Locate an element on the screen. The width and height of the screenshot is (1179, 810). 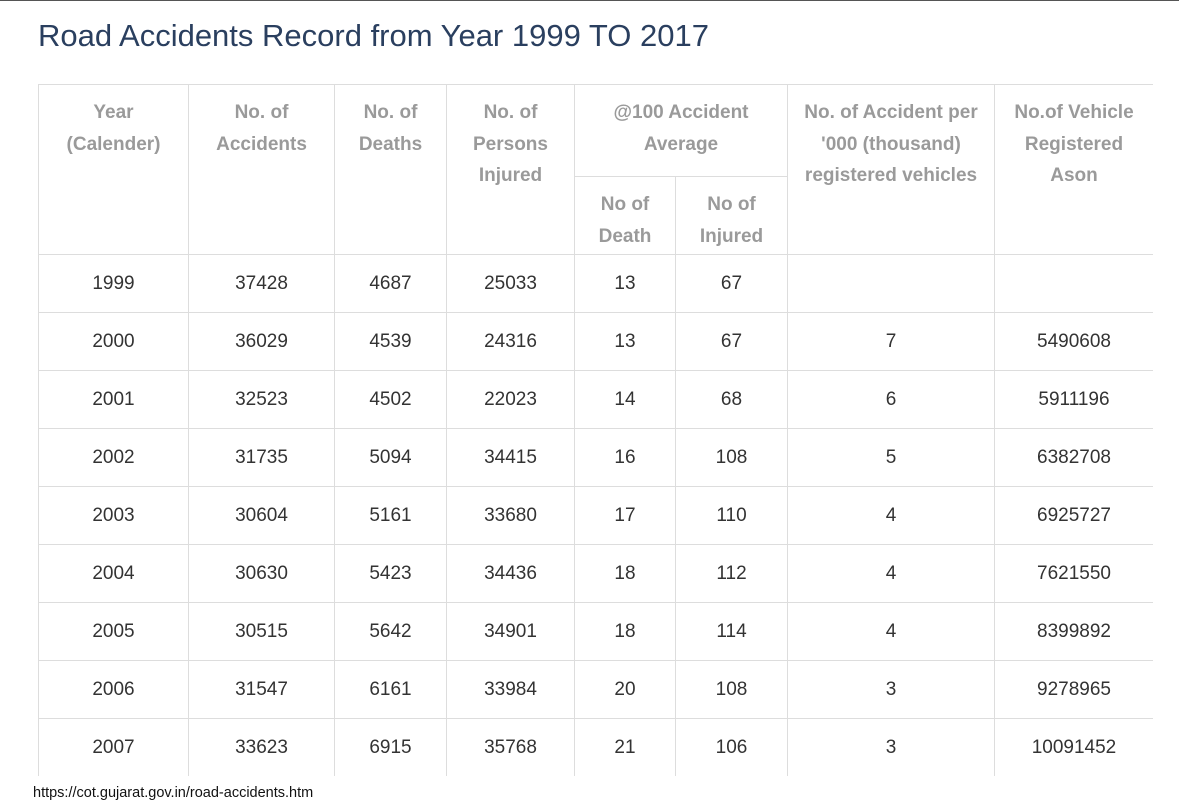
cell-injured: 34901 is located at coordinates (510, 631).